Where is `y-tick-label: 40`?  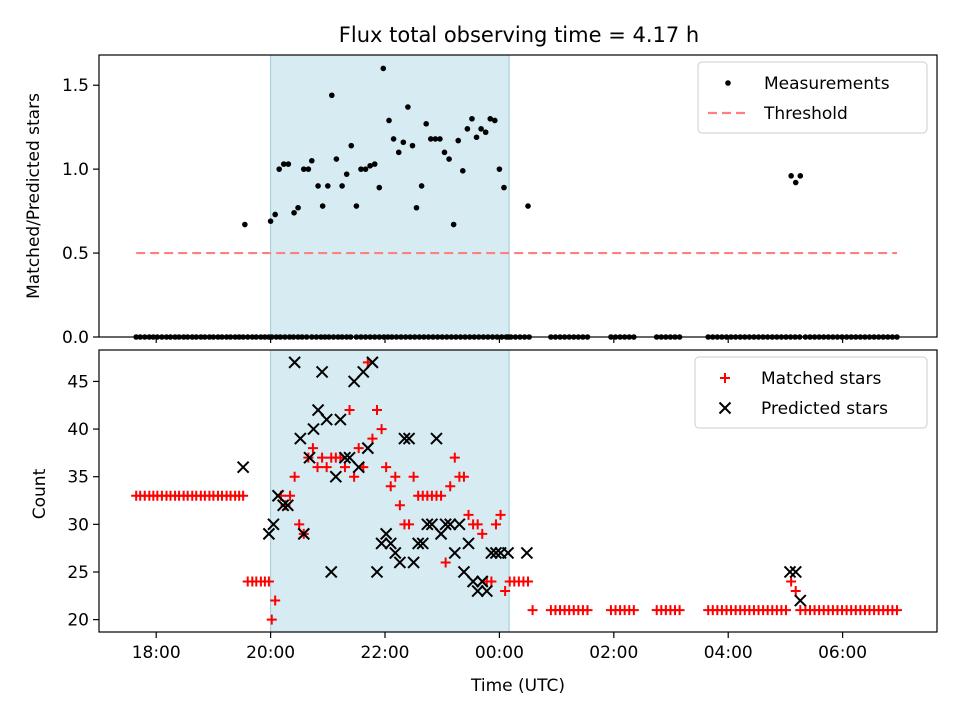
y-tick-label: 40 is located at coordinates (78, 430).